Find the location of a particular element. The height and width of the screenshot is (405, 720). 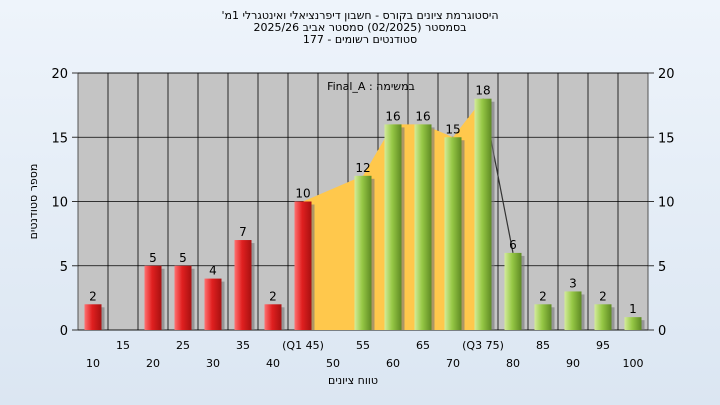

x-tick-label: 80 is located at coordinates (513, 363).